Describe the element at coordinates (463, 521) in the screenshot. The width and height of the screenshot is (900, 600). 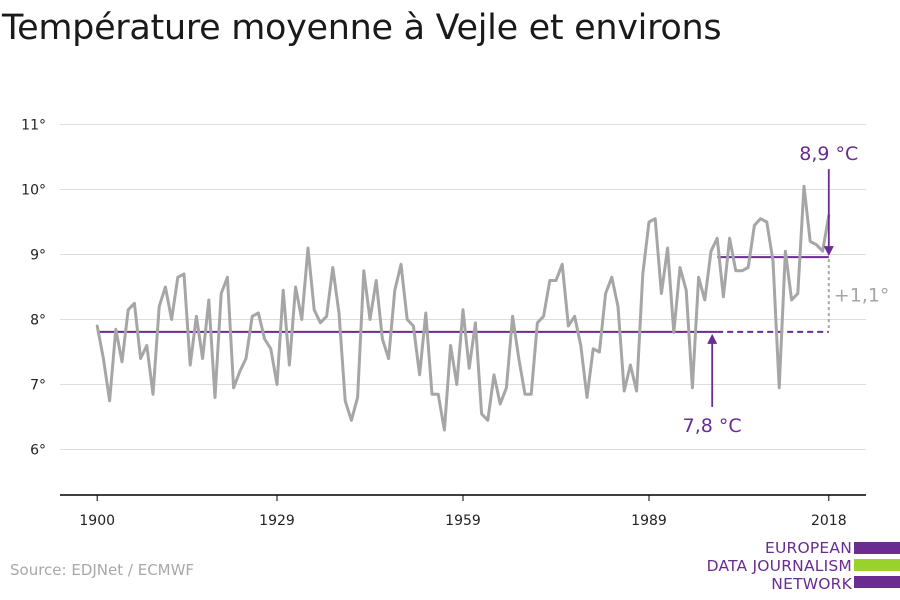
I see `x-tick-label: 1959` at that location.